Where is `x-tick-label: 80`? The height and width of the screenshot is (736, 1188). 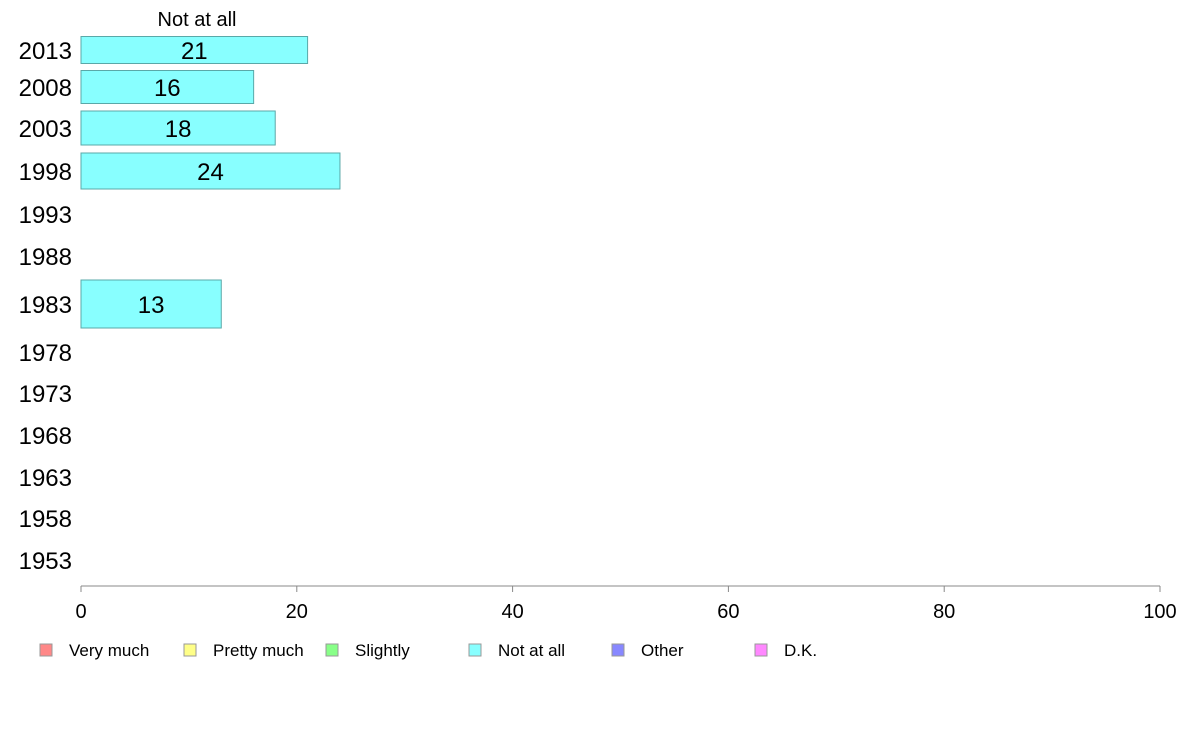
x-tick-label: 80 is located at coordinates (944, 612).